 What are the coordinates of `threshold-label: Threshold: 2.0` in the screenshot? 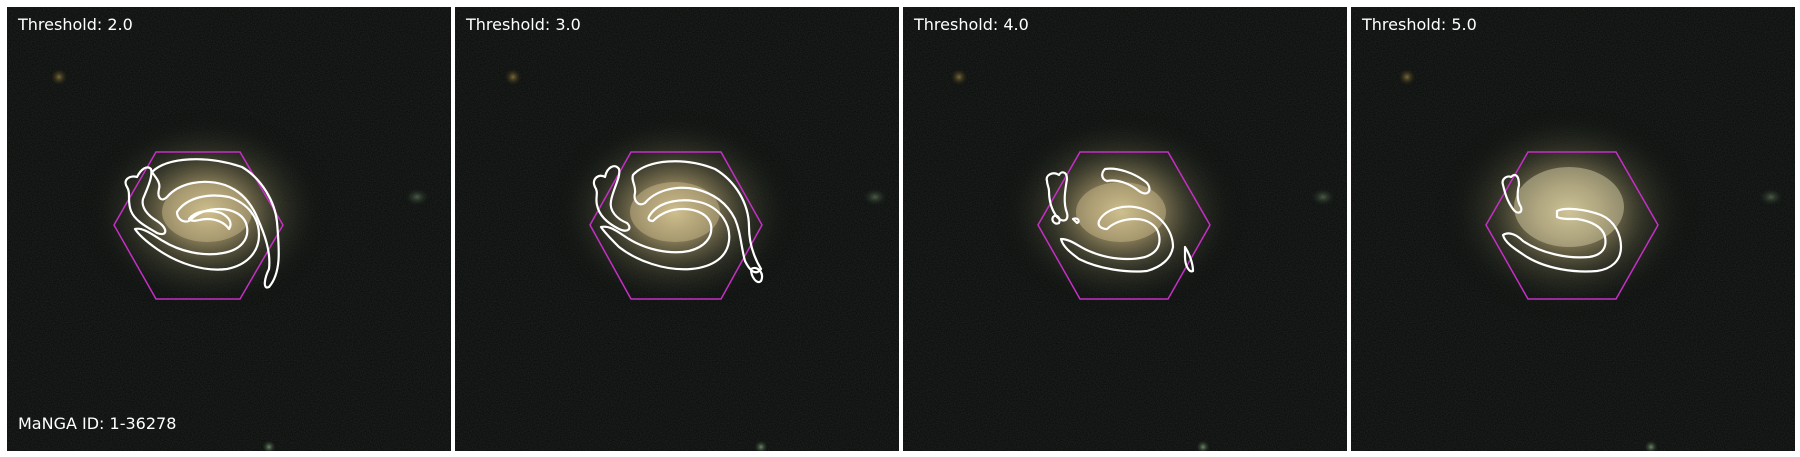 It's located at (75, 24).